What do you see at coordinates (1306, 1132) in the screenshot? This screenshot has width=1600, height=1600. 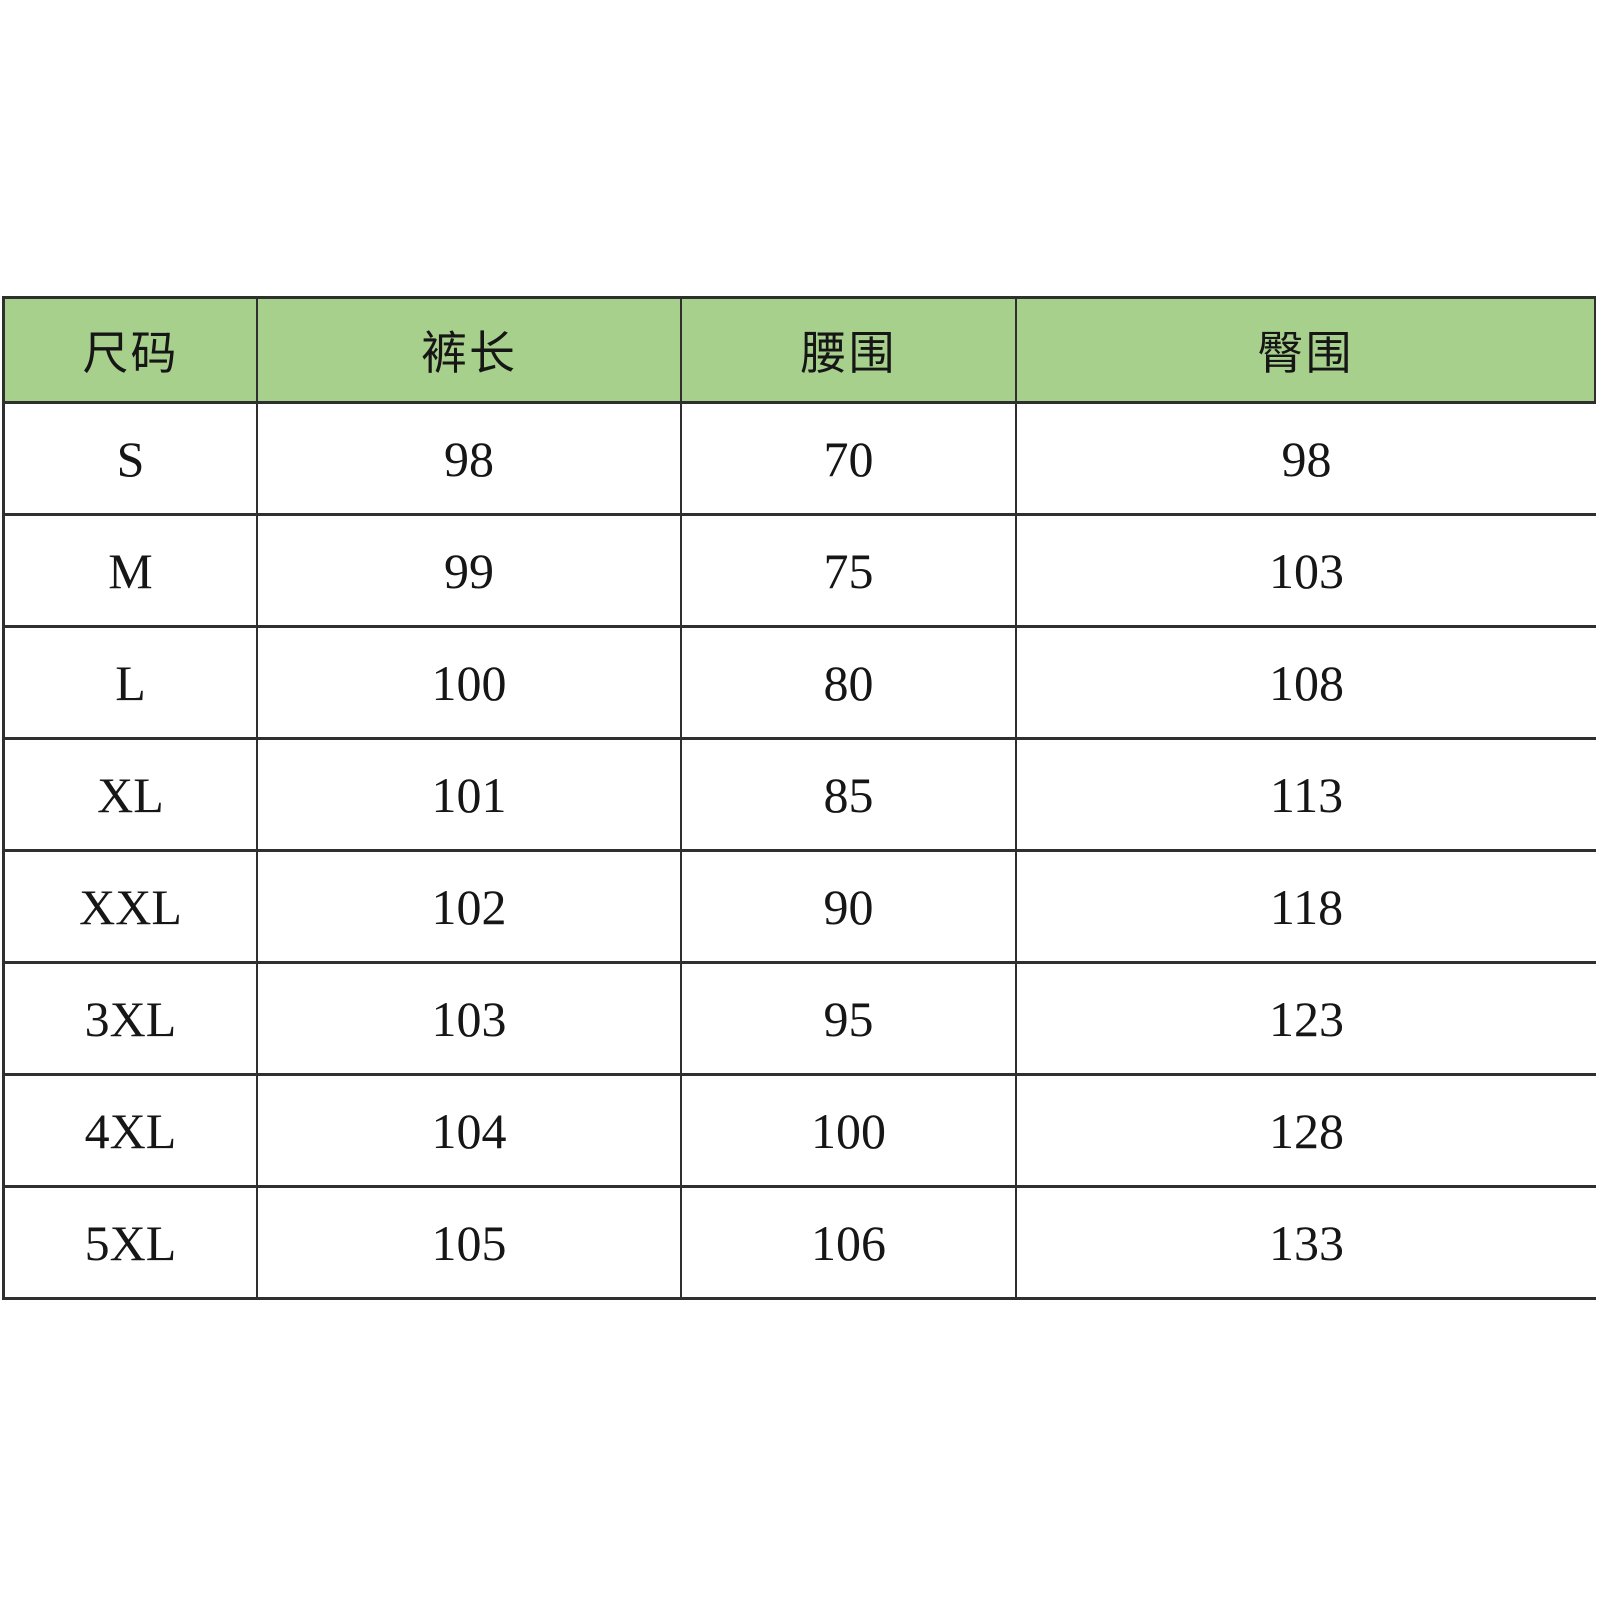 I see `cell-hip: 128` at bounding box center [1306, 1132].